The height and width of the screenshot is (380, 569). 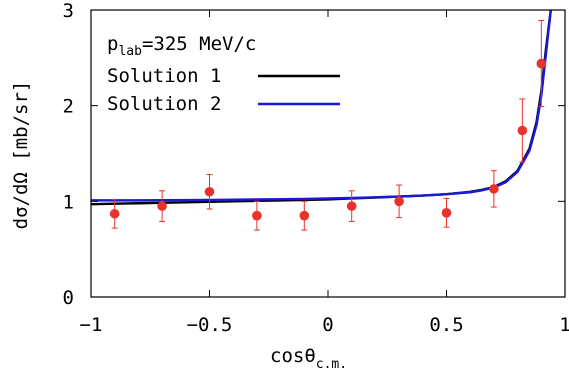 What do you see at coordinates (446, 325) in the screenshot?
I see `x-tick-label: 0.5` at bounding box center [446, 325].